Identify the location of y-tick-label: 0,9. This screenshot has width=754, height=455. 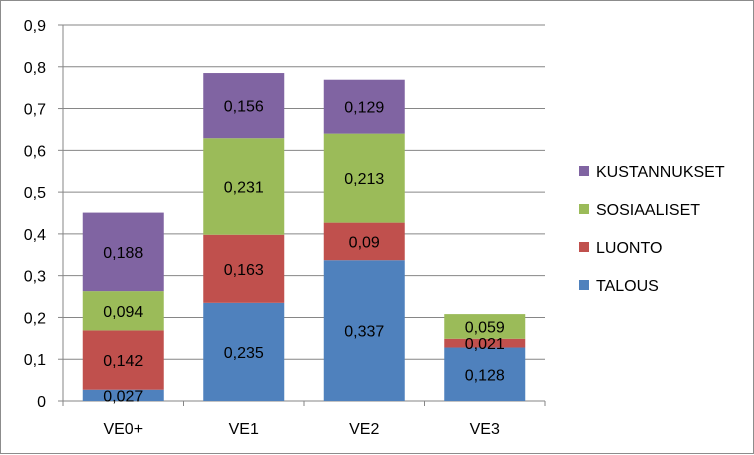
(35, 26).